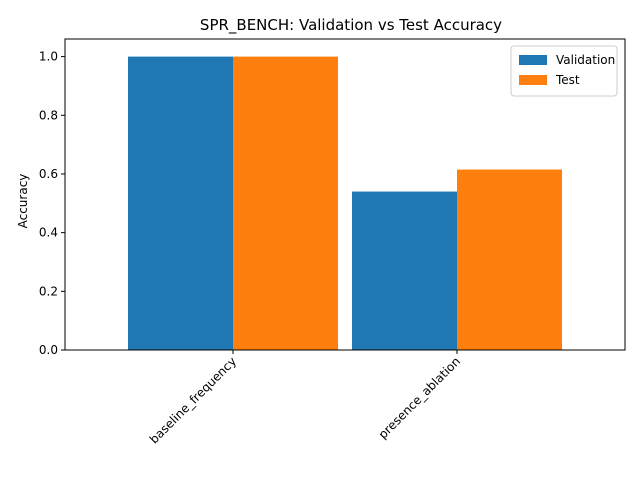  What do you see at coordinates (193, 400) in the screenshot?
I see `x-tick-label: baseline_frequency` at bounding box center [193, 400].